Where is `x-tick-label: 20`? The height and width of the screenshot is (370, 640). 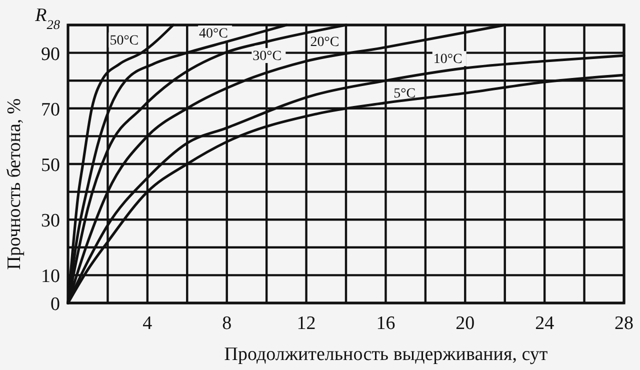 x-tick-label: 20 is located at coordinates (465, 323).